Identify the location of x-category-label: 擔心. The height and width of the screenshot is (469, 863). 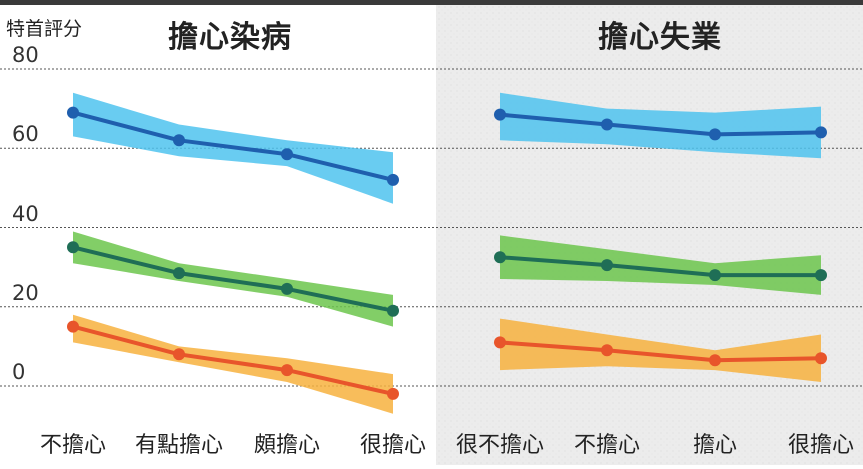
(715, 445).